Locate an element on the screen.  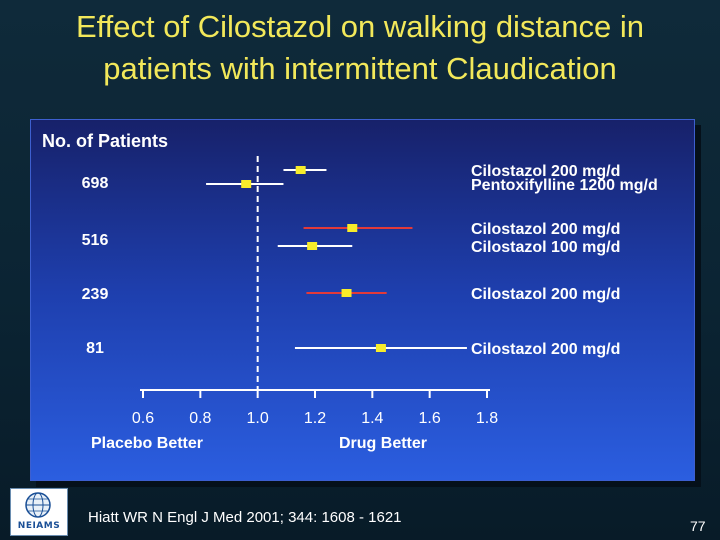
patient-count: 239 is located at coordinates (95, 294).